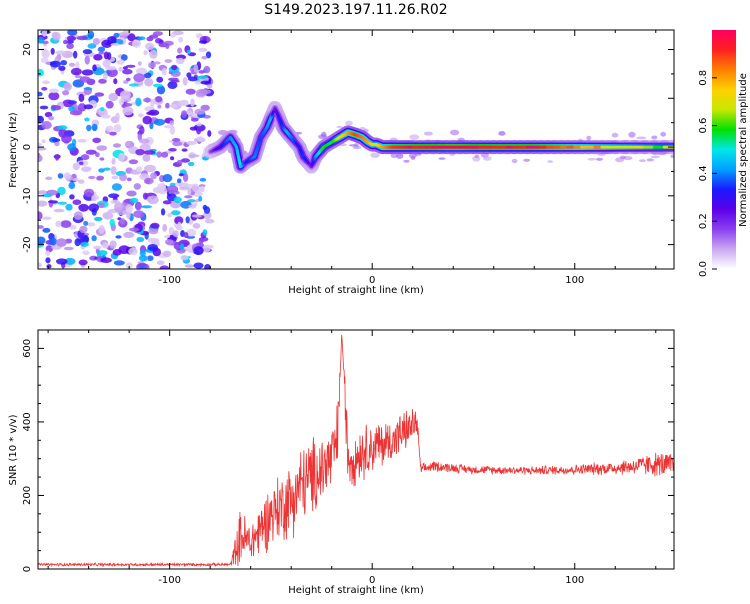 The height and width of the screenshot is (604, 750). What do you see at coordinates (169, 580) in the screenshot?
I see `x-tick-label: -100` at bounding box center [169, 580].